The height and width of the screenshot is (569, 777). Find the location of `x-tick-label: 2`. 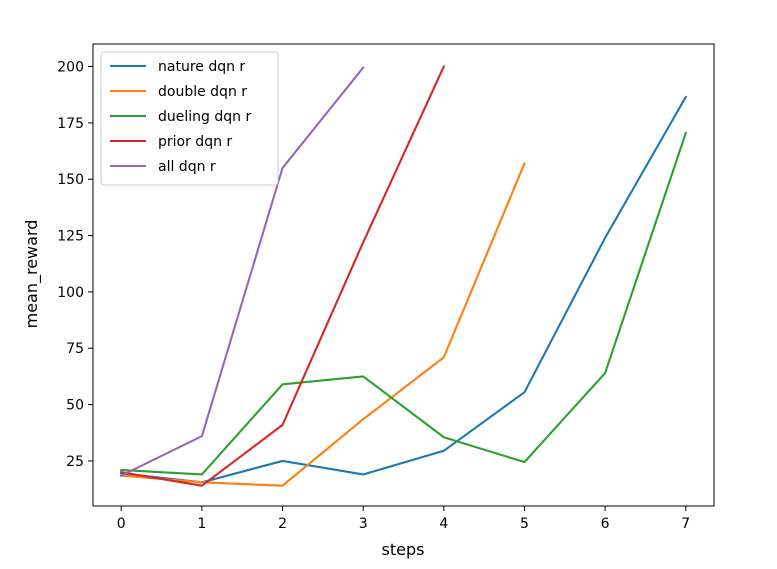

x-tick-label: 2 is located at coordinates (282, 524).